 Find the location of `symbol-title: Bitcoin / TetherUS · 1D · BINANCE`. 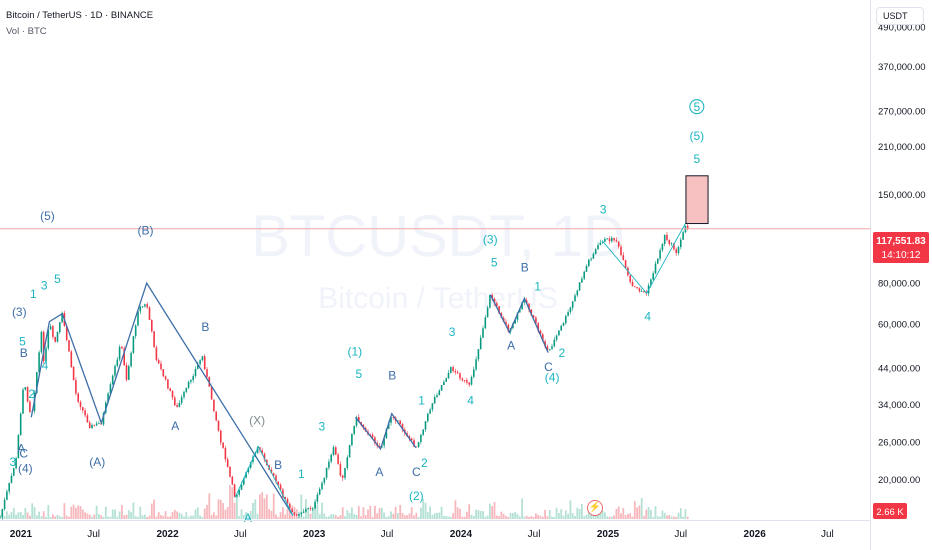

symbol-title: Bitcoin / TetherUS · 1D · BINANCE is located at coordinates (80, 15).